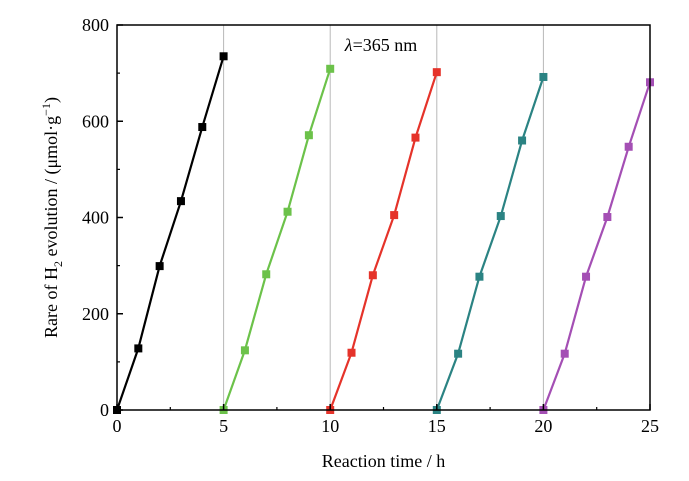 The image size is (689, 481). What do you see at coordinates (650, 426) in the screenshot?
I see `x-tick-label: 25` at bounding box center [650, 426].